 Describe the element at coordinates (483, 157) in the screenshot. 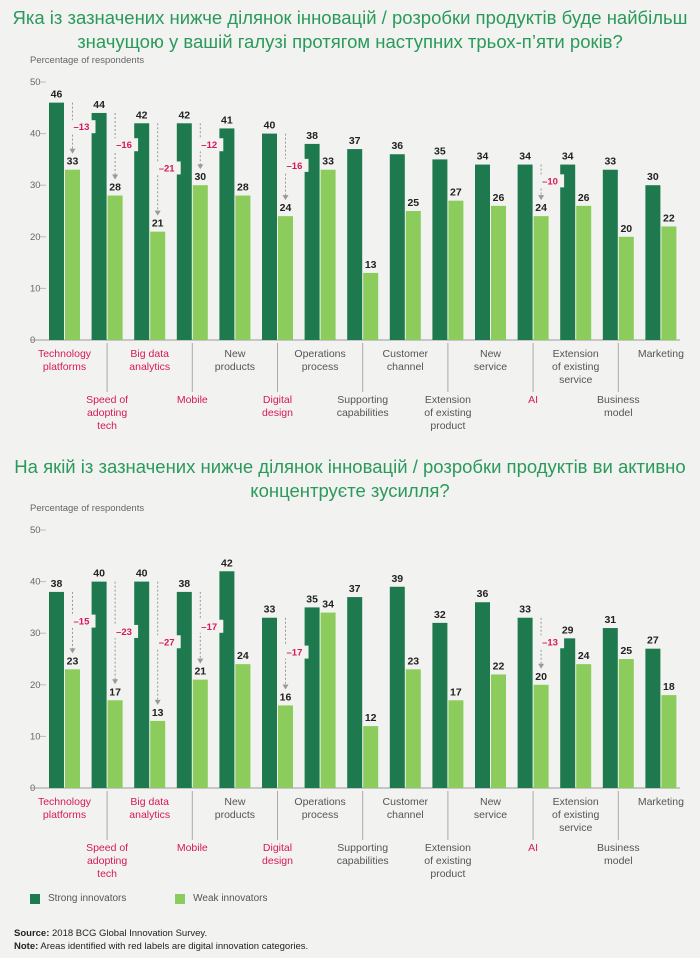

I see `value-label-strong: 34` at that location.